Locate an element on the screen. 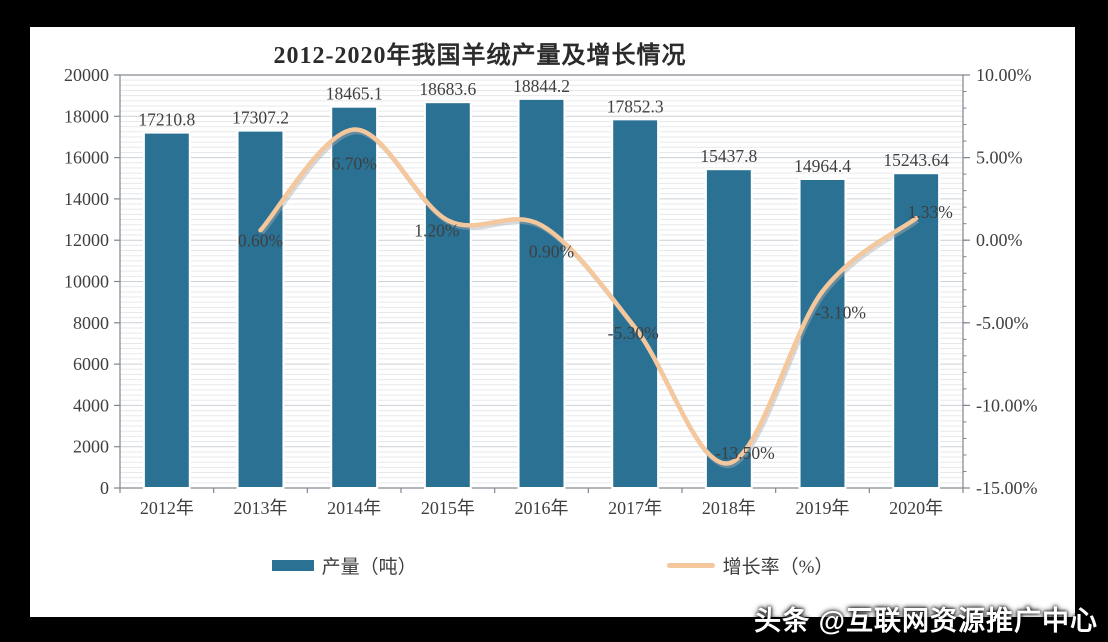 The height and width of the screenshot is (642, 1108). y-axis-left-label: 12000 is located at coordinates (86, 240).